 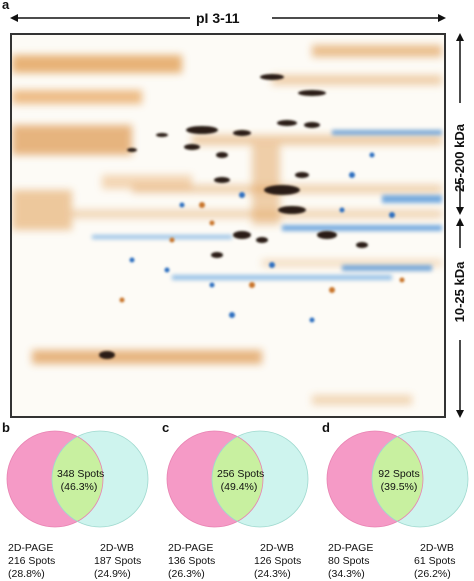 I want to click on pi-range-arrow, so click(x=228, y=18).